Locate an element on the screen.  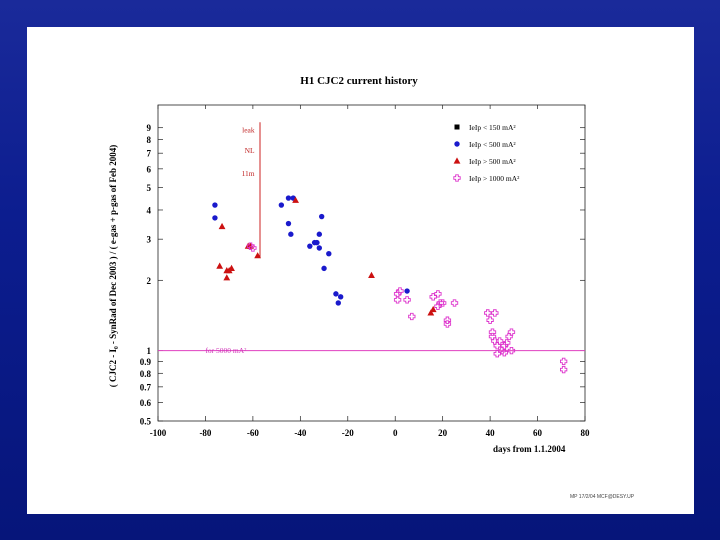
x-tick-label: 40 is located at coordinates (491, 433).